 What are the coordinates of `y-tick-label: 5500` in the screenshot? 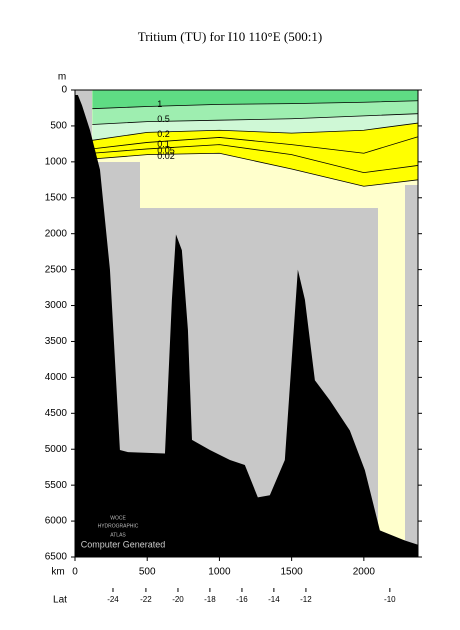 It's located at (56, 485).